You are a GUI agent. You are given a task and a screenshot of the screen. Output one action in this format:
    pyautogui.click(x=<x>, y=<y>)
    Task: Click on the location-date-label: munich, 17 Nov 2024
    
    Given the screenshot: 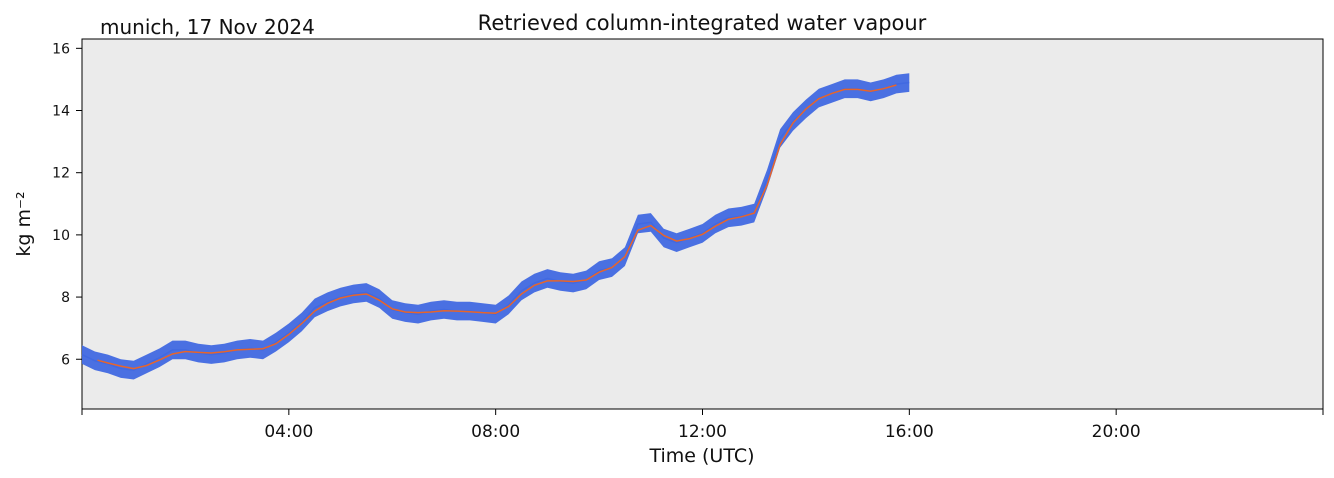 What is the action you would take?
    pyautogui.click(x=207, y=27)
    